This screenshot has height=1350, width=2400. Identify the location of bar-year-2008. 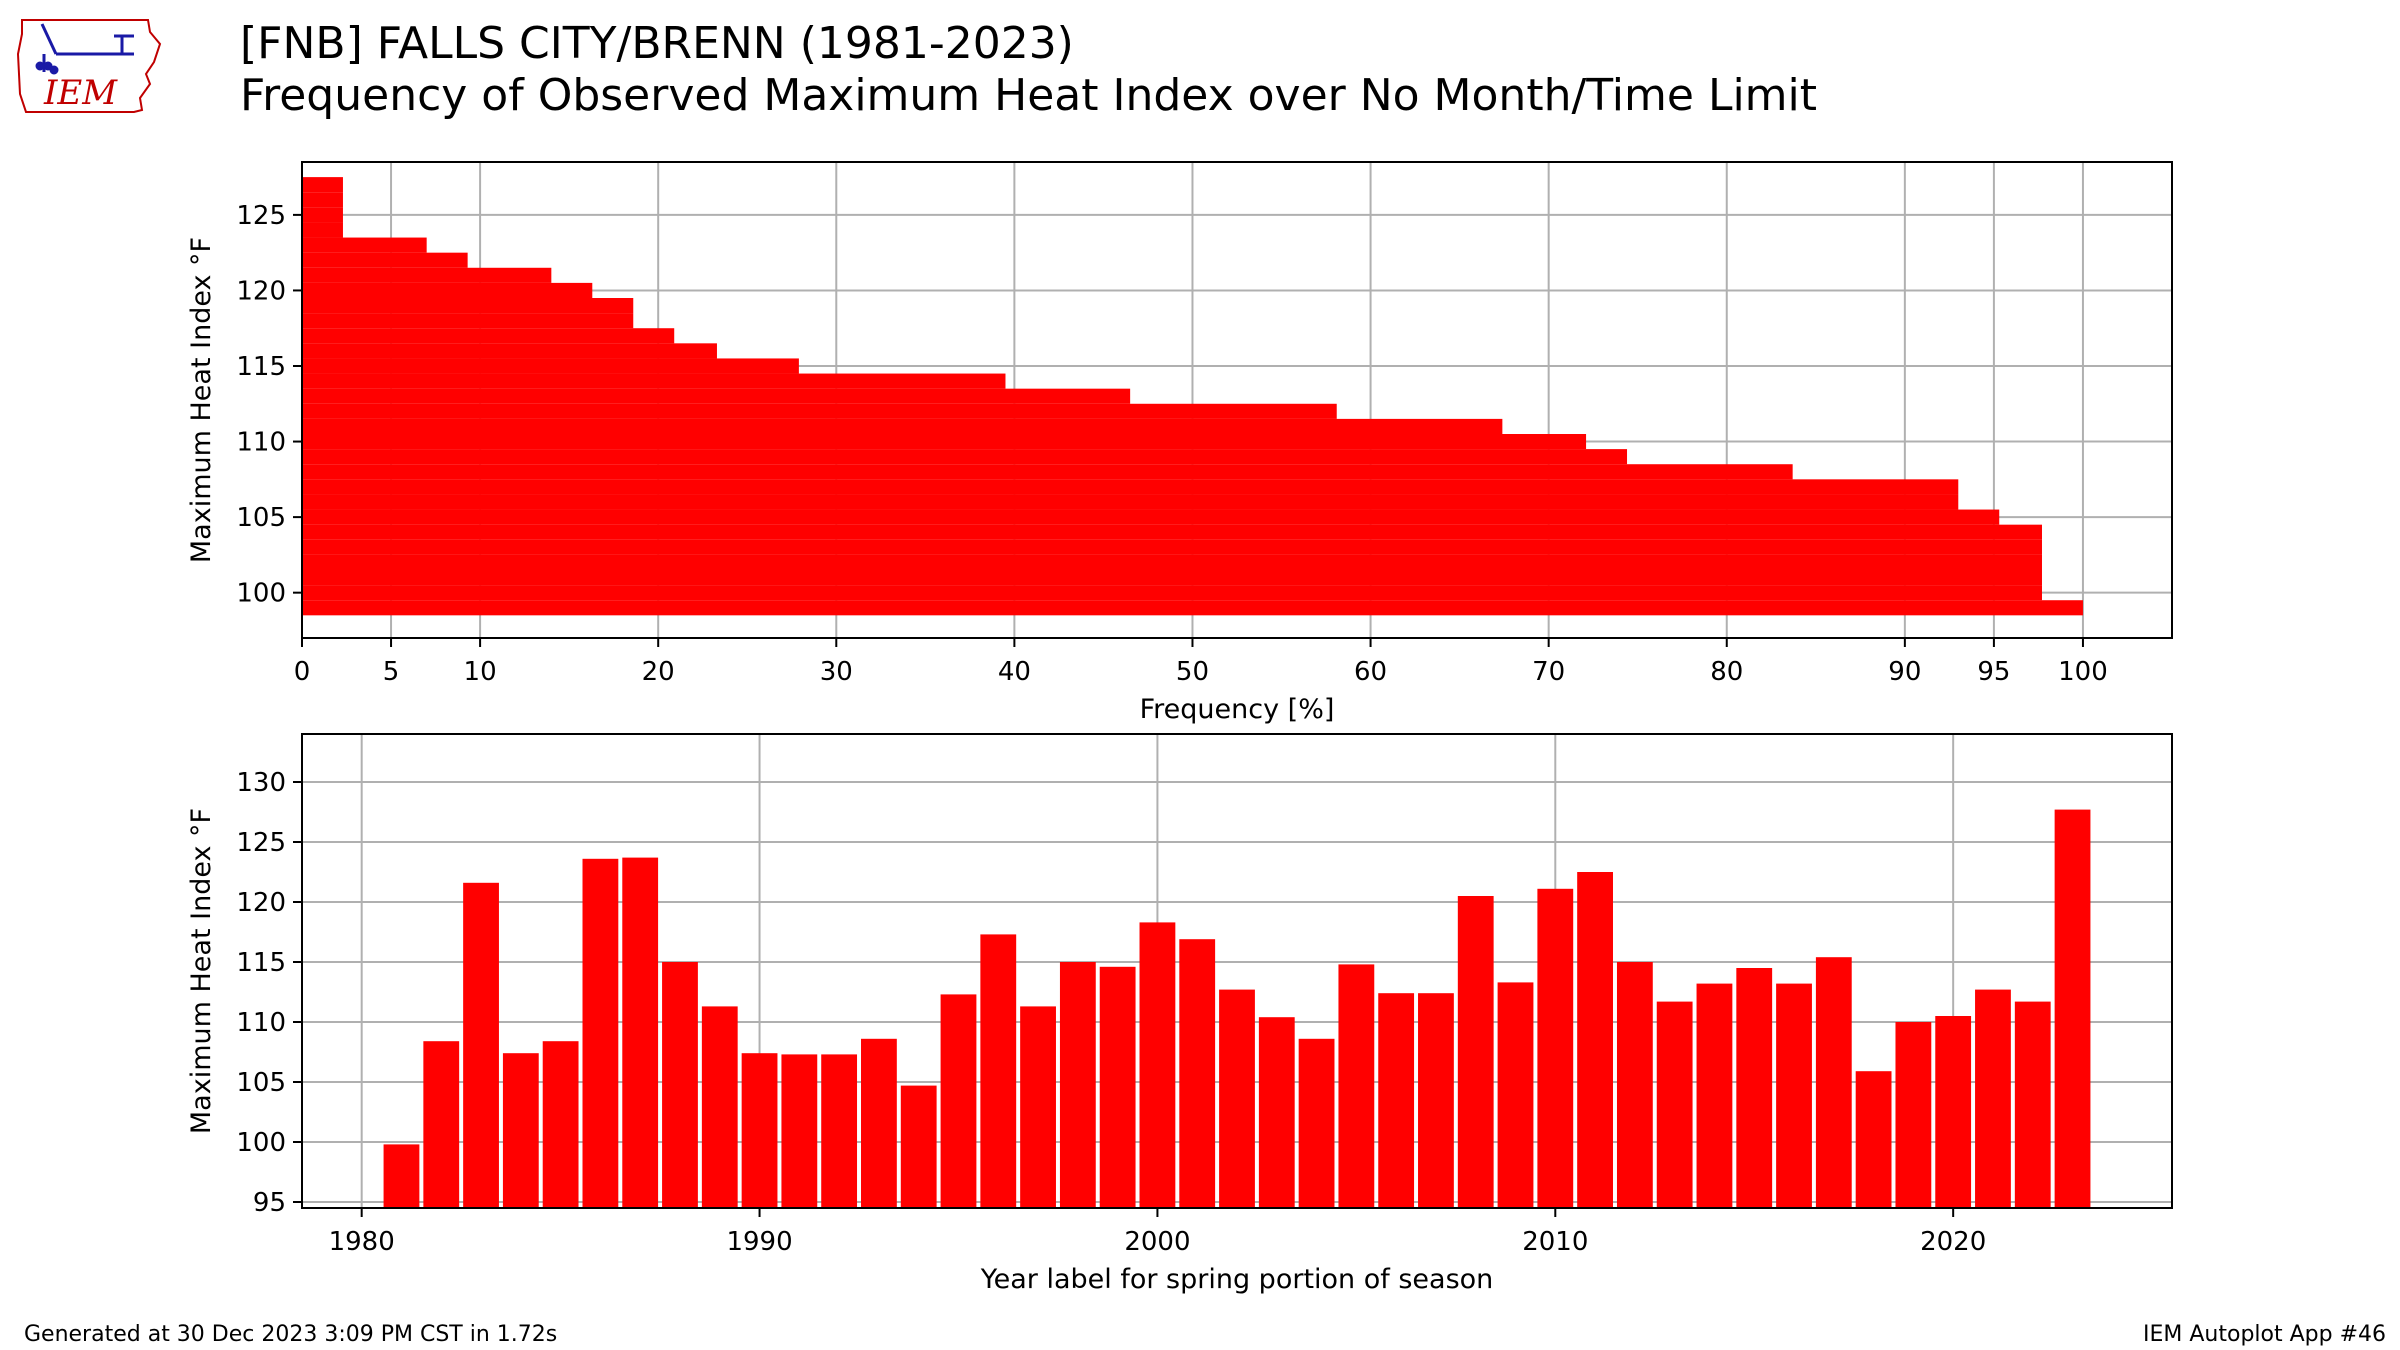
(1475, 1052).